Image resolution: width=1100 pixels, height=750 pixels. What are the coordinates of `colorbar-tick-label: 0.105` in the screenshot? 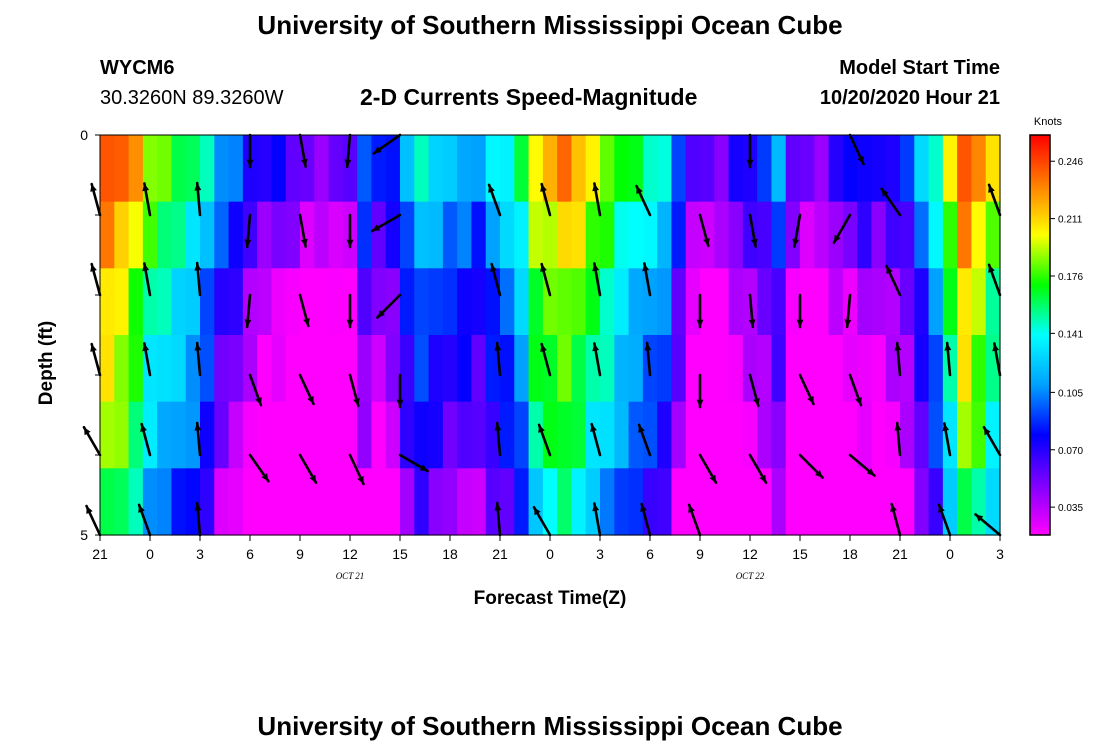 It's located at (1070, 393).